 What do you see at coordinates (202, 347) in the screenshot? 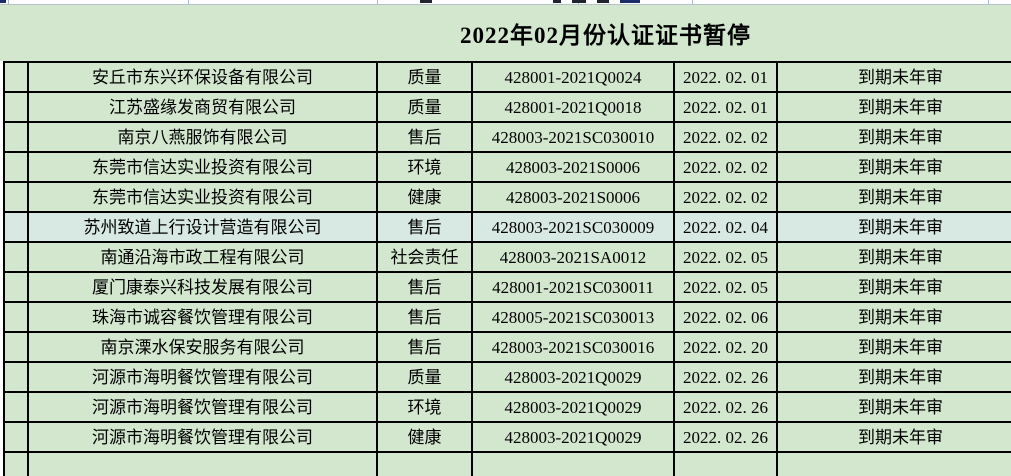
I see `company-cell: 南京溧水保安服务有限公司` at bounding box center [202, 347].